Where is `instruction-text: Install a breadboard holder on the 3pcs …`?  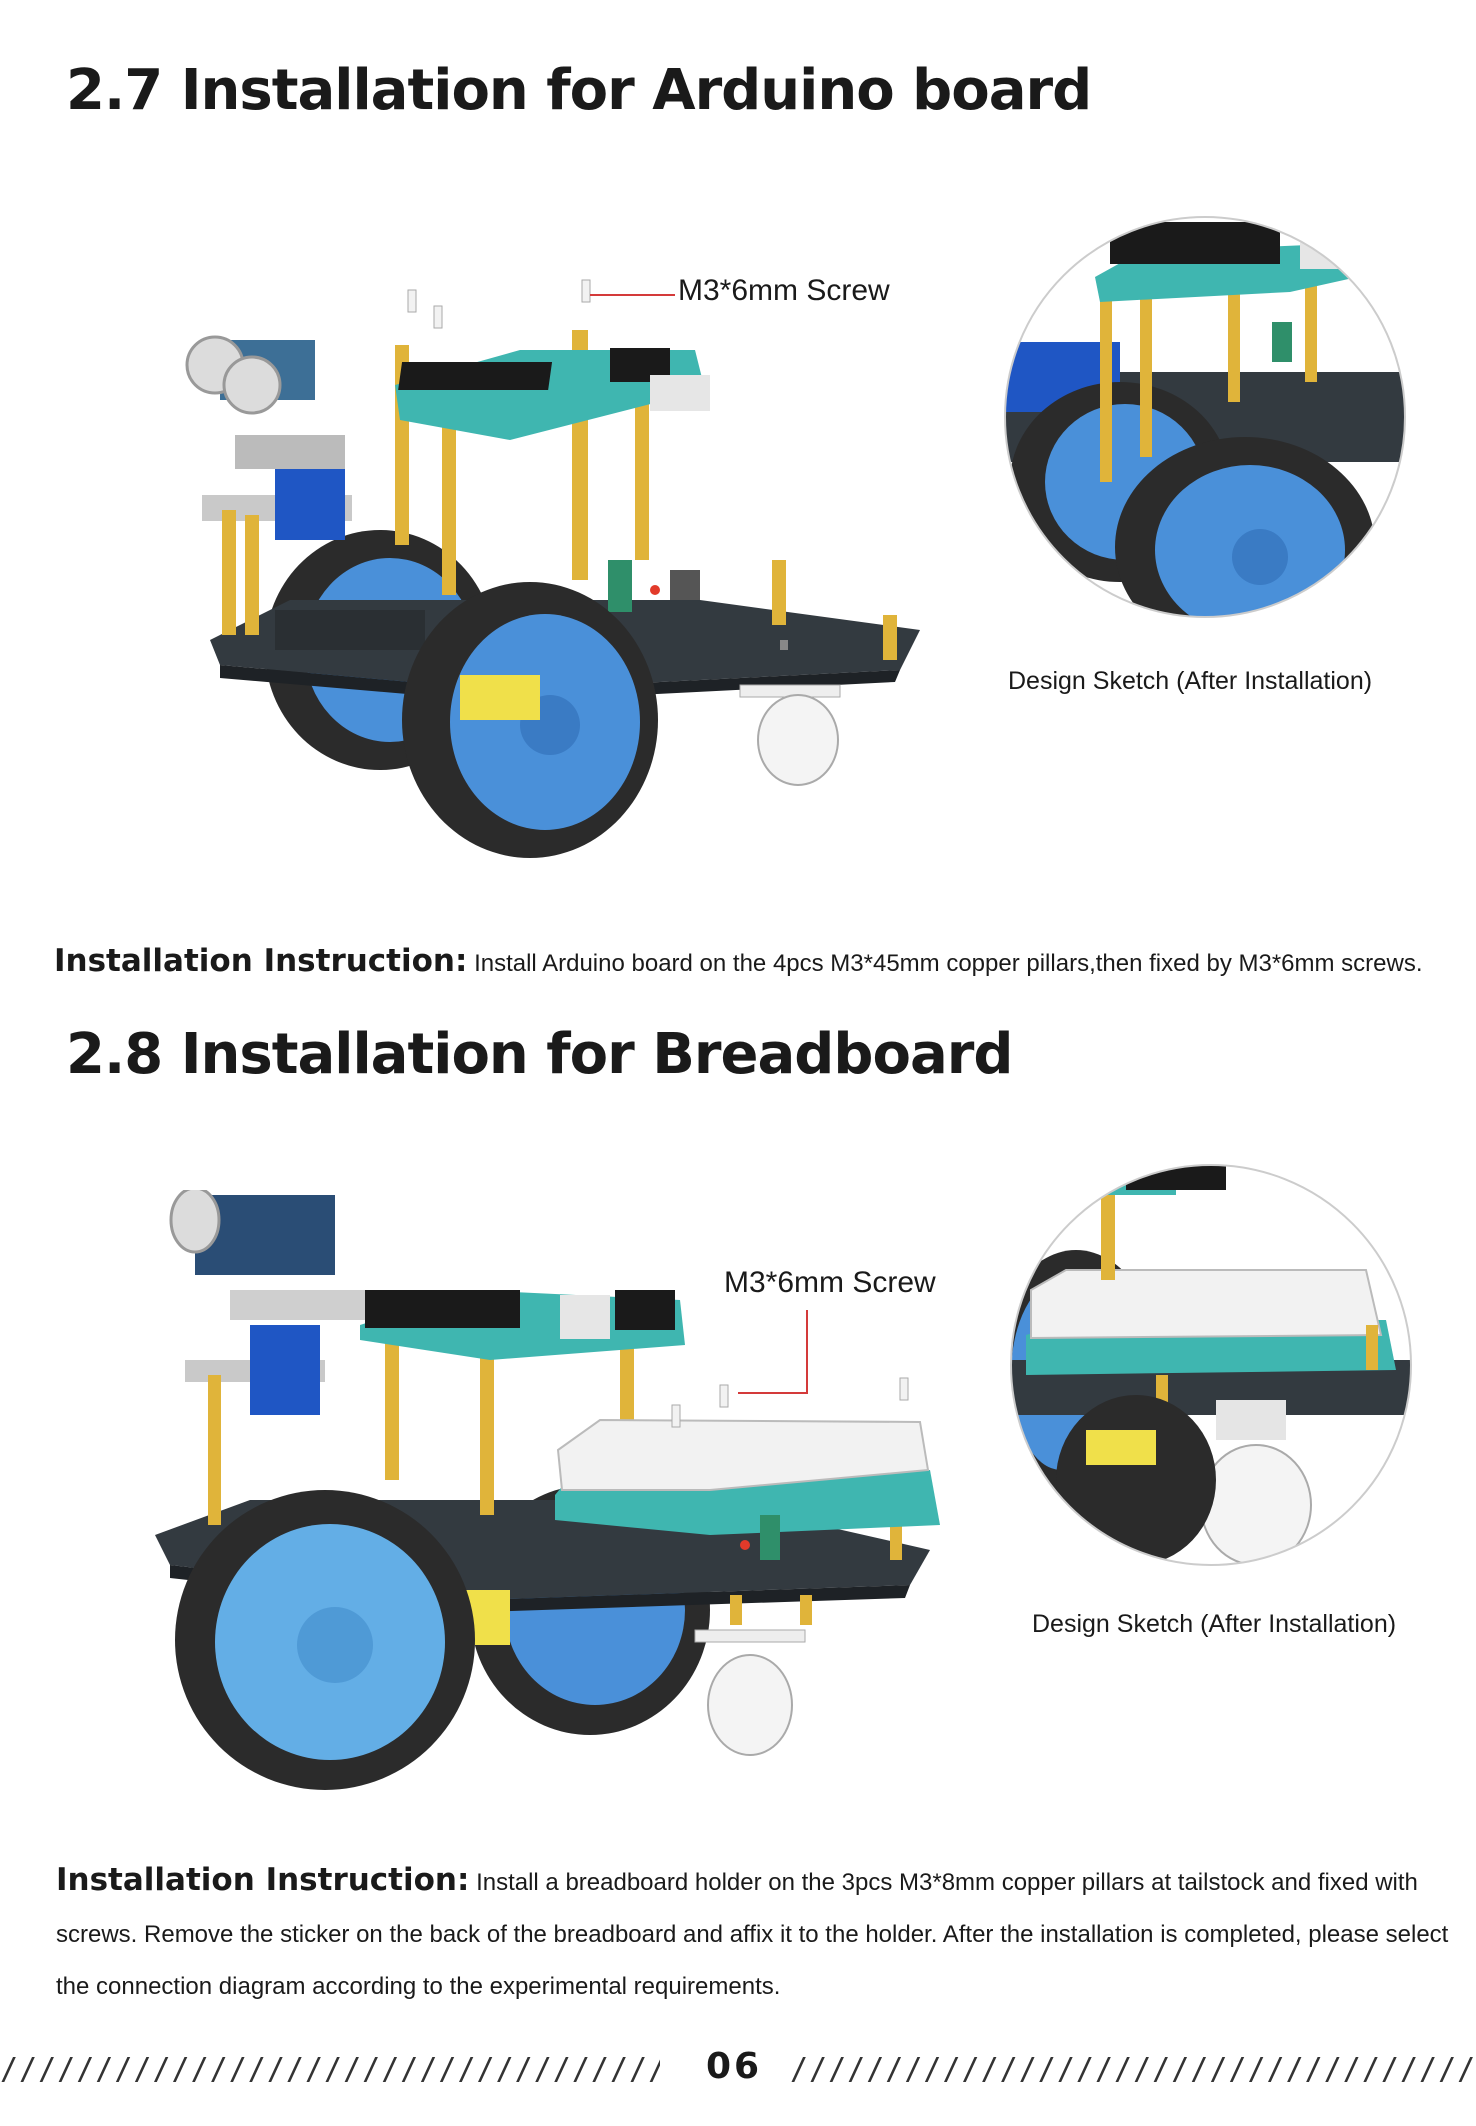 instruction-text: Install a breadboard holder on the 3pcs … is located at coordinates (752, 1934).